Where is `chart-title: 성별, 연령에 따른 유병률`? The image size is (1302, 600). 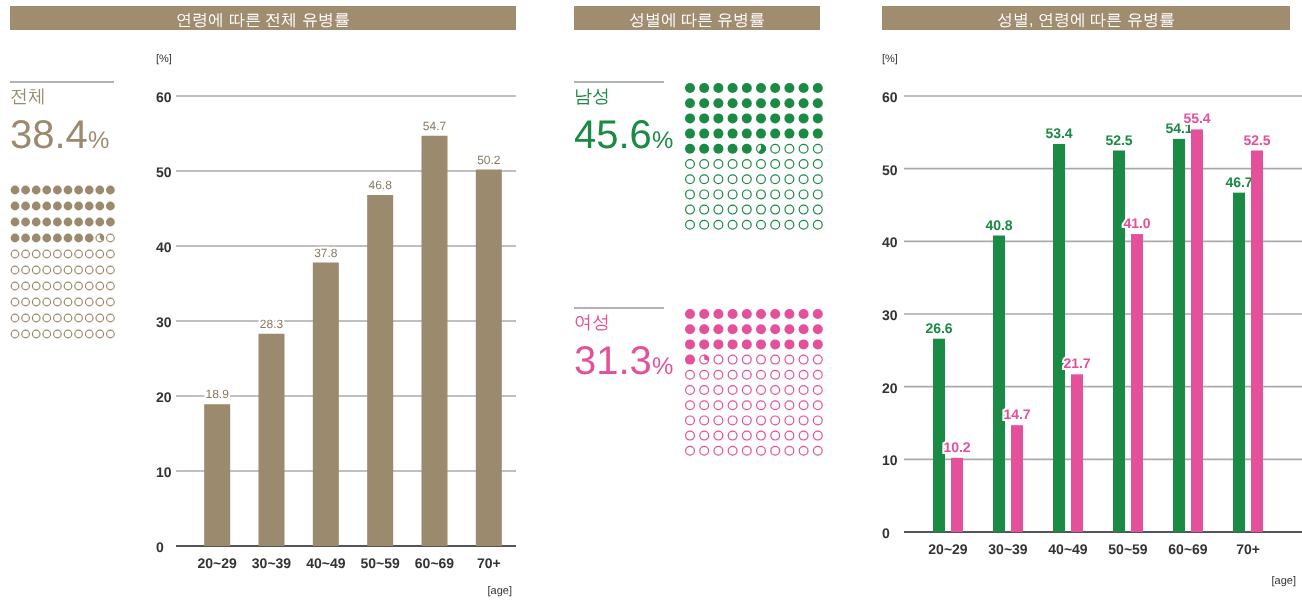
chart-title: 성별, 연령에 따른 유병률 is located at coordinates (1086, 20).